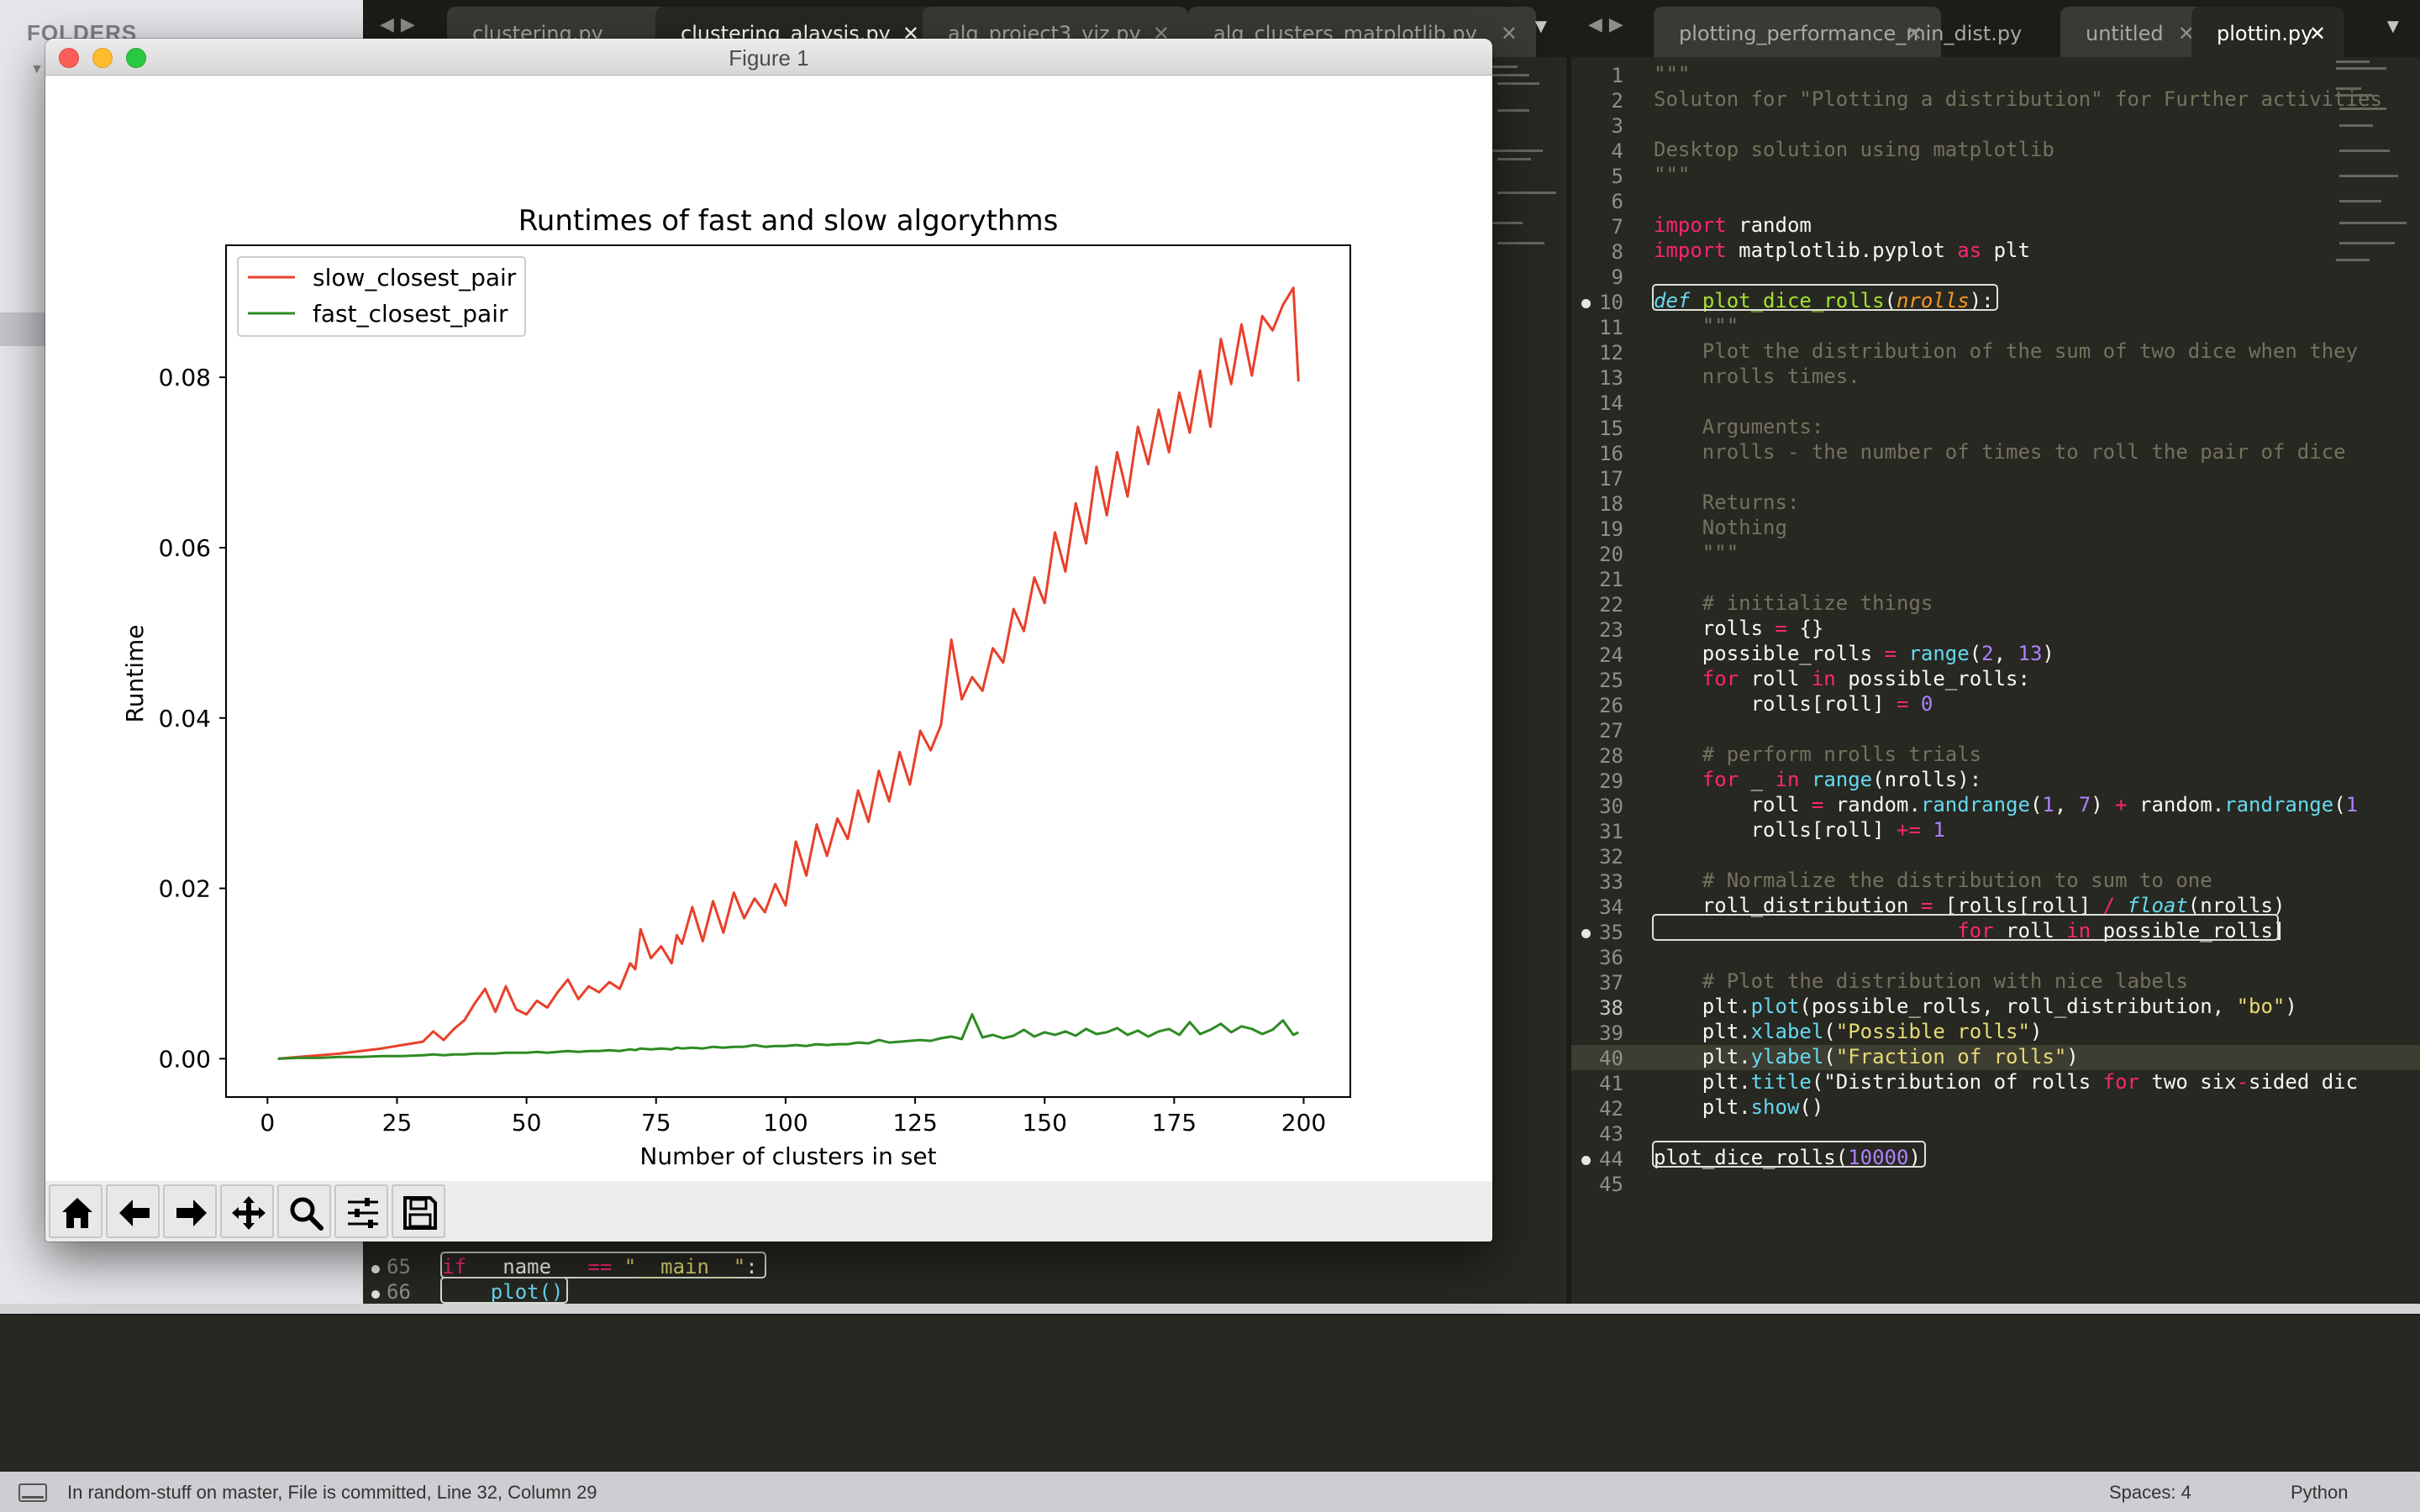 This screenshot has height=1512, width=2420. What do you see at coordinates (397, 1123) in the screenshot?
I see `x-tick-label: 25` at bounding box center [397, 1123].